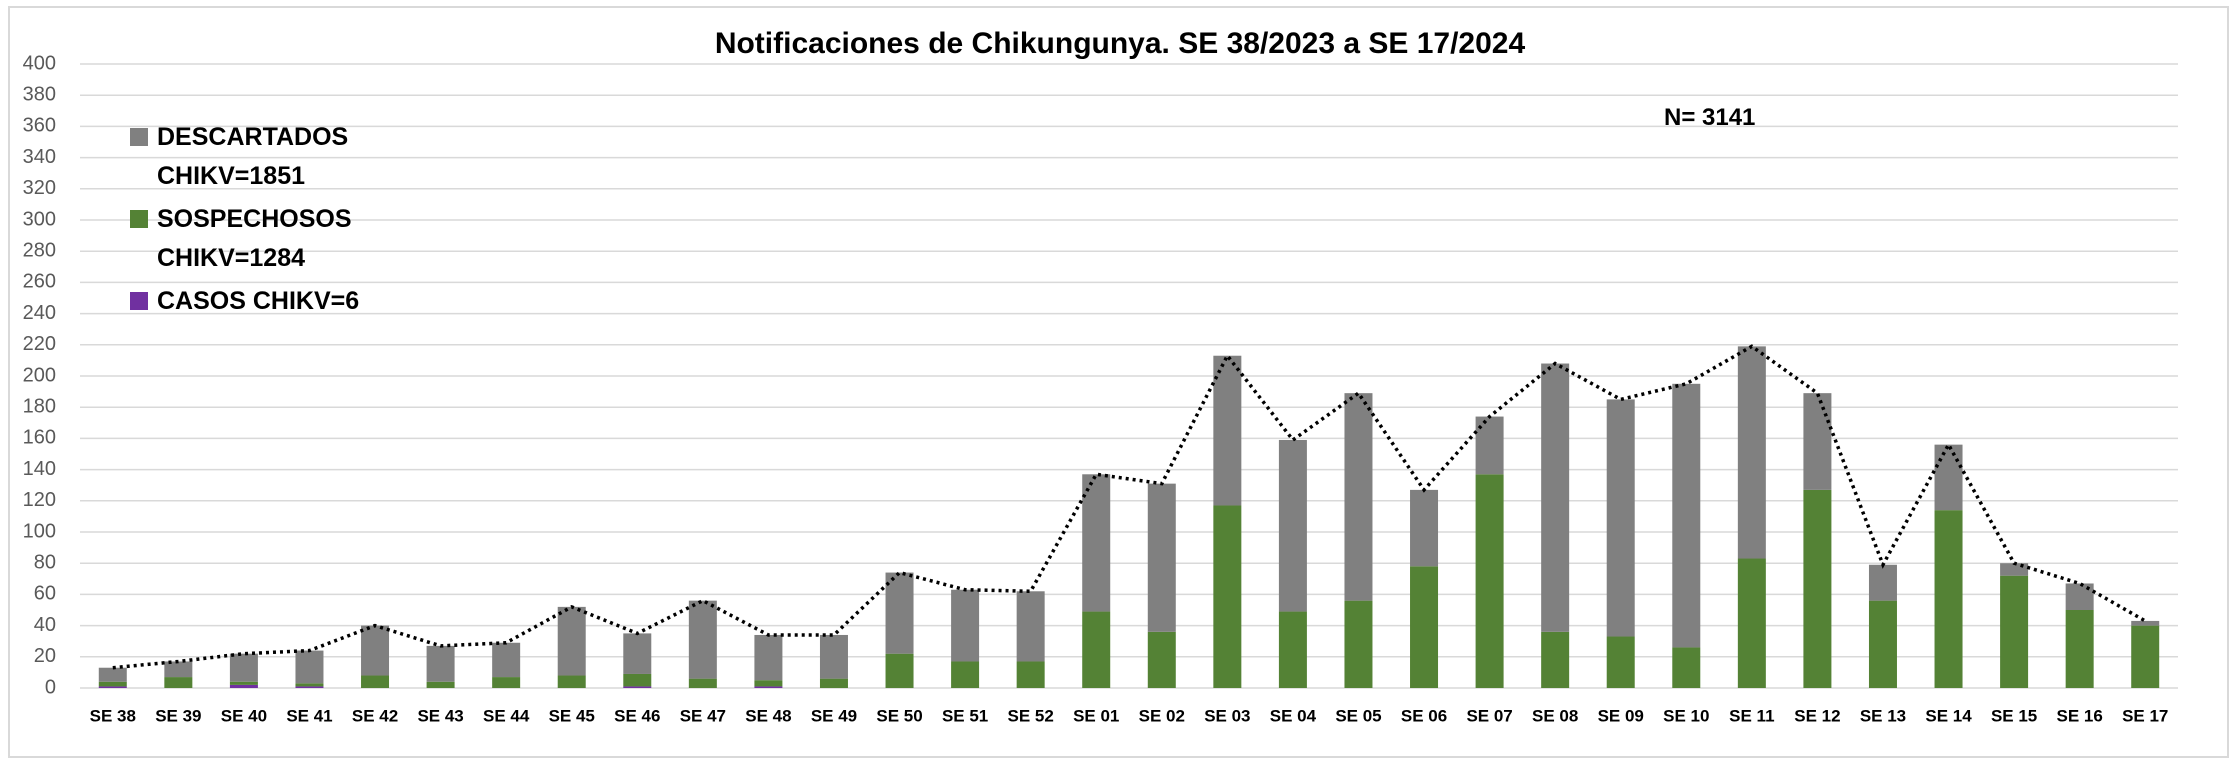 The width and height of the screenshot is (2239, 766). I want to click on legend-item: SOSPECHOSOS CHIKV=1284, so click(295, 239).